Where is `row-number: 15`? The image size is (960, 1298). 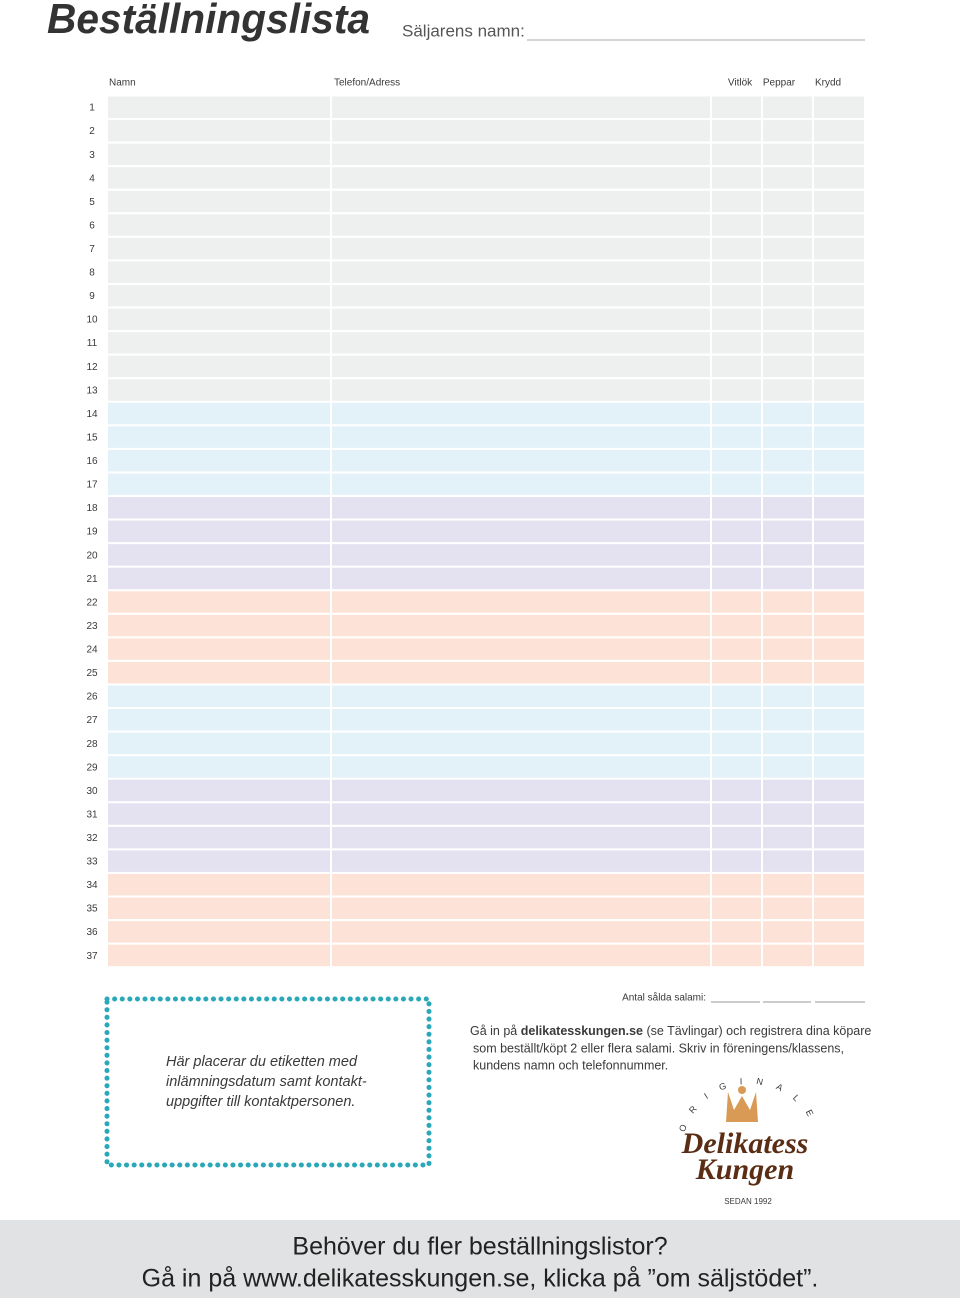 row-number: 15 is located at coordinates (92, 437).